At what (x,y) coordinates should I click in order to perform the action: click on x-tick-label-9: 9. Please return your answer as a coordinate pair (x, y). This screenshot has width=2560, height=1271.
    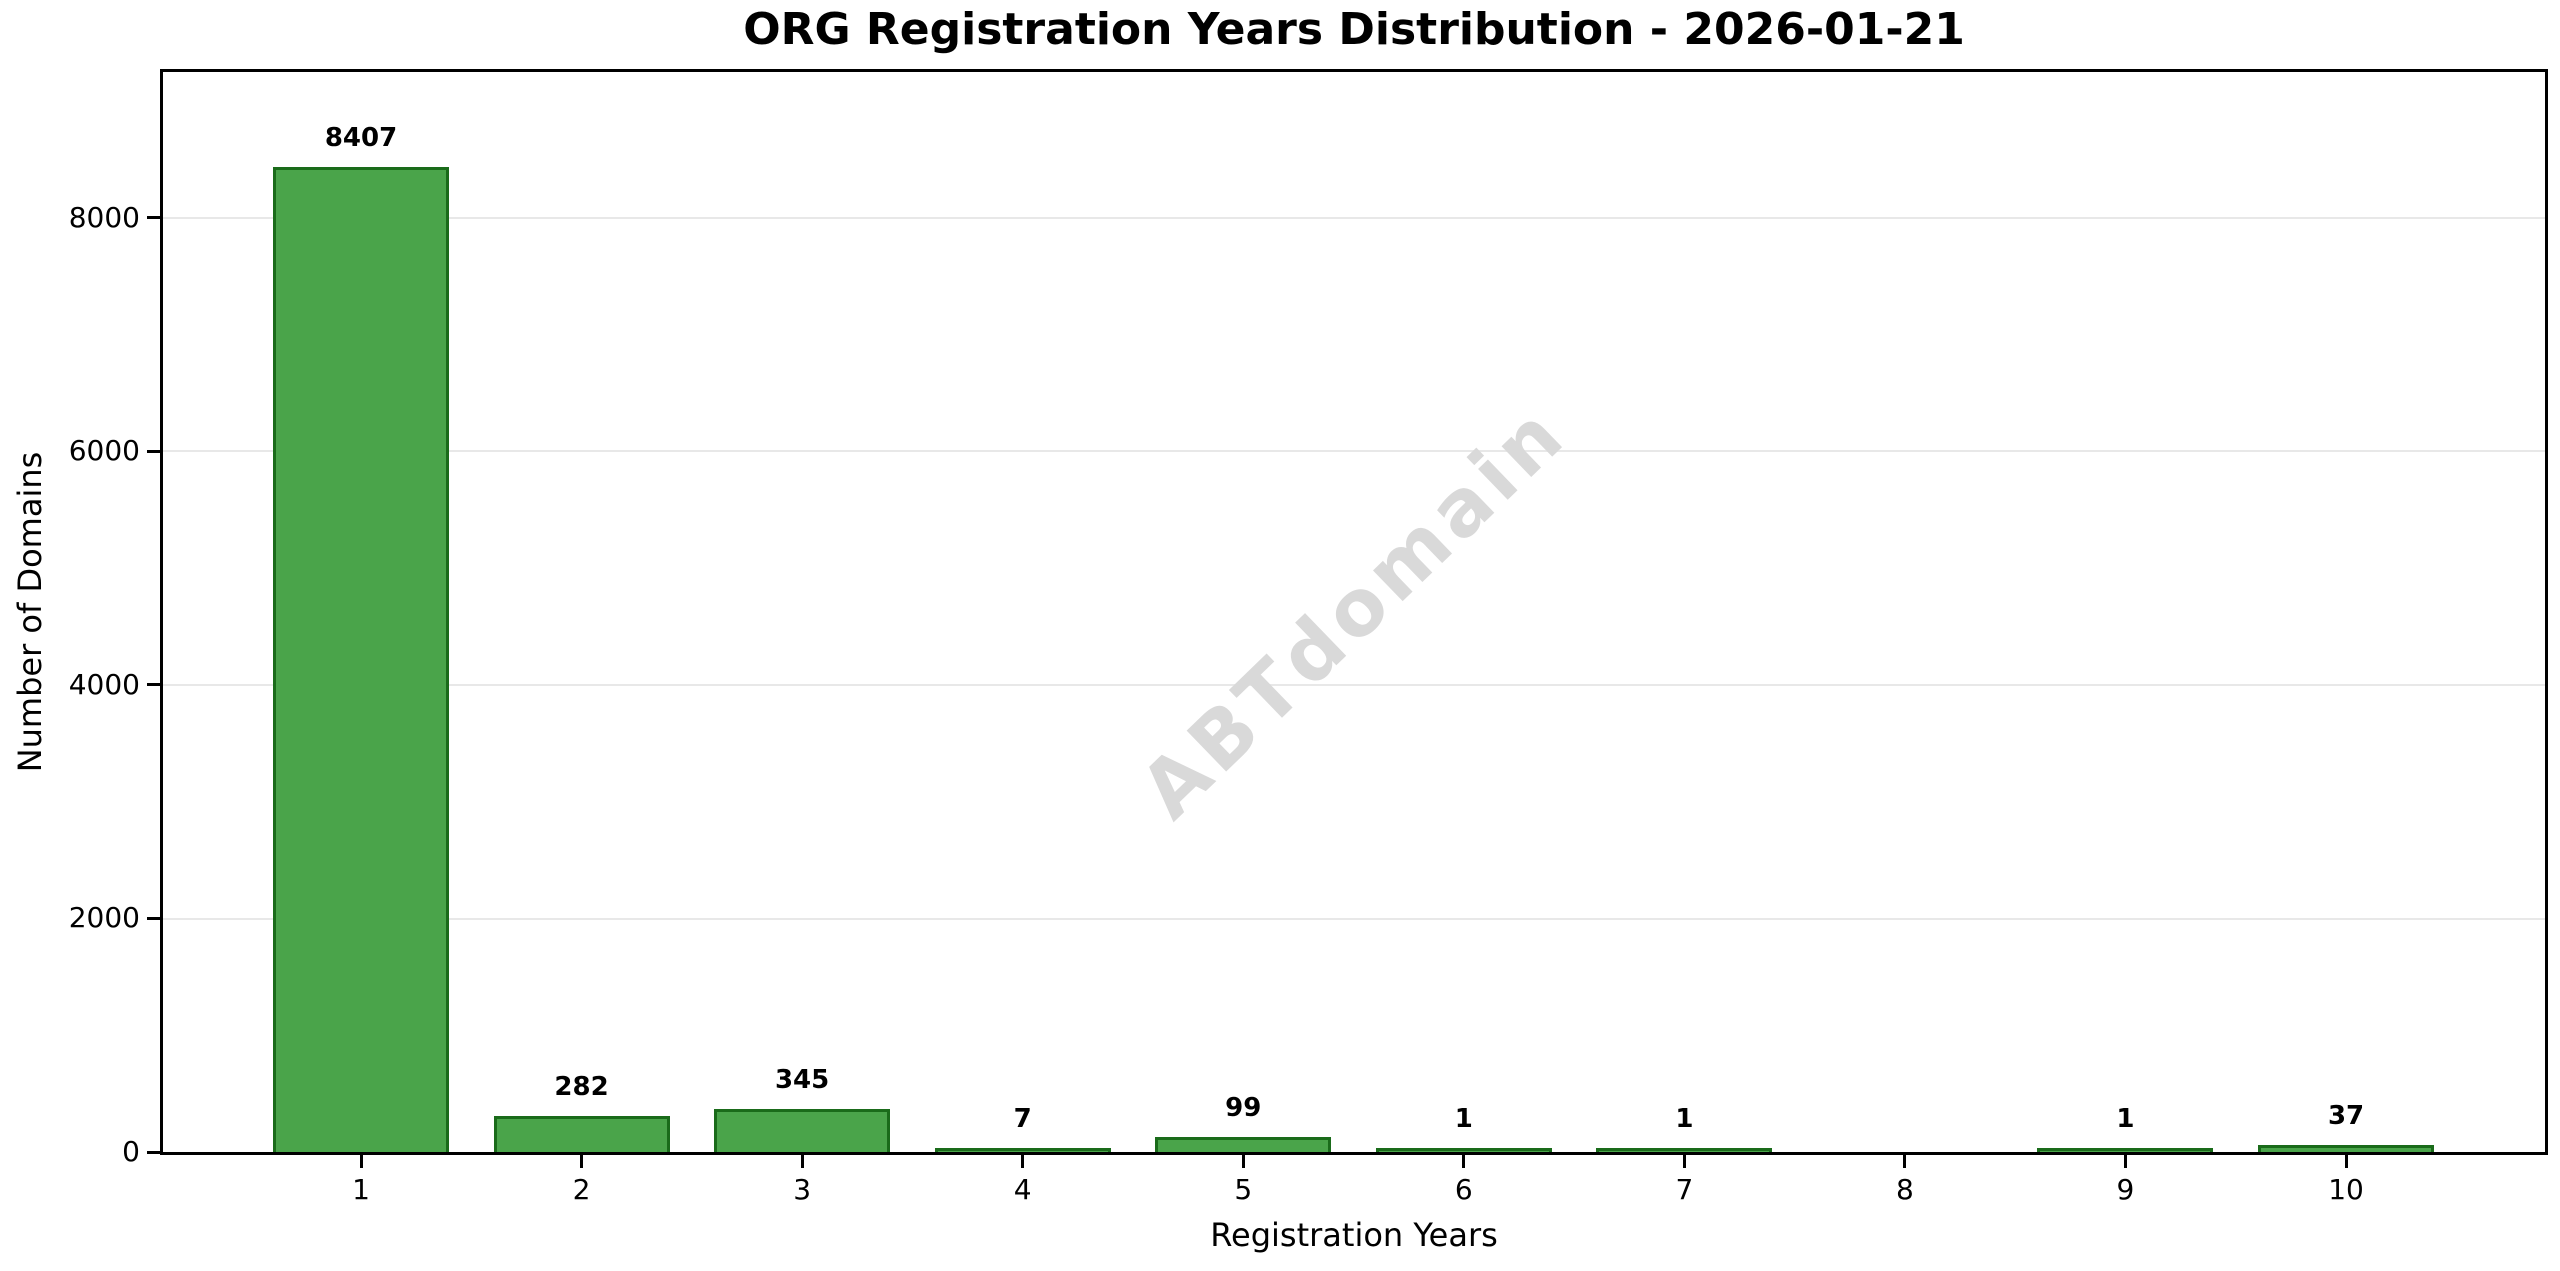
    Looking at the image, I should click on (2125, 1189).